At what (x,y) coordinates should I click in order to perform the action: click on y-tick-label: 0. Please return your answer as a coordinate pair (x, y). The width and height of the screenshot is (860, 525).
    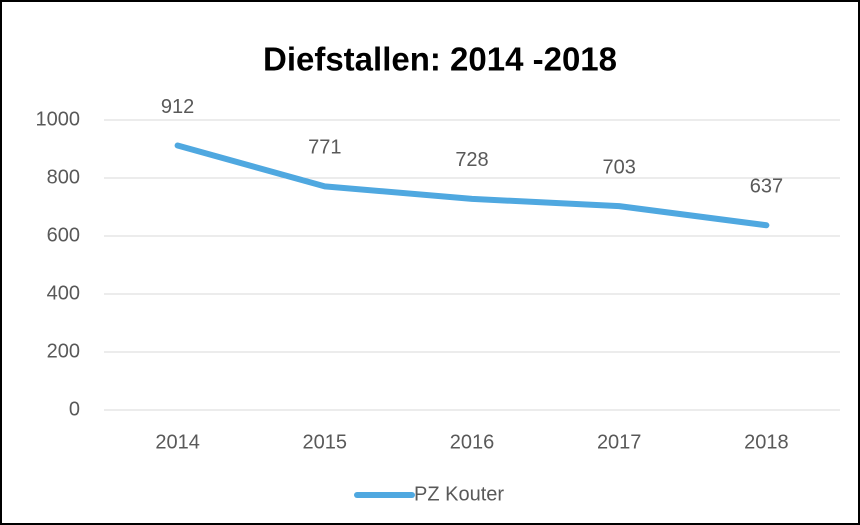
    Looking at the image, I should click on (74, 409).